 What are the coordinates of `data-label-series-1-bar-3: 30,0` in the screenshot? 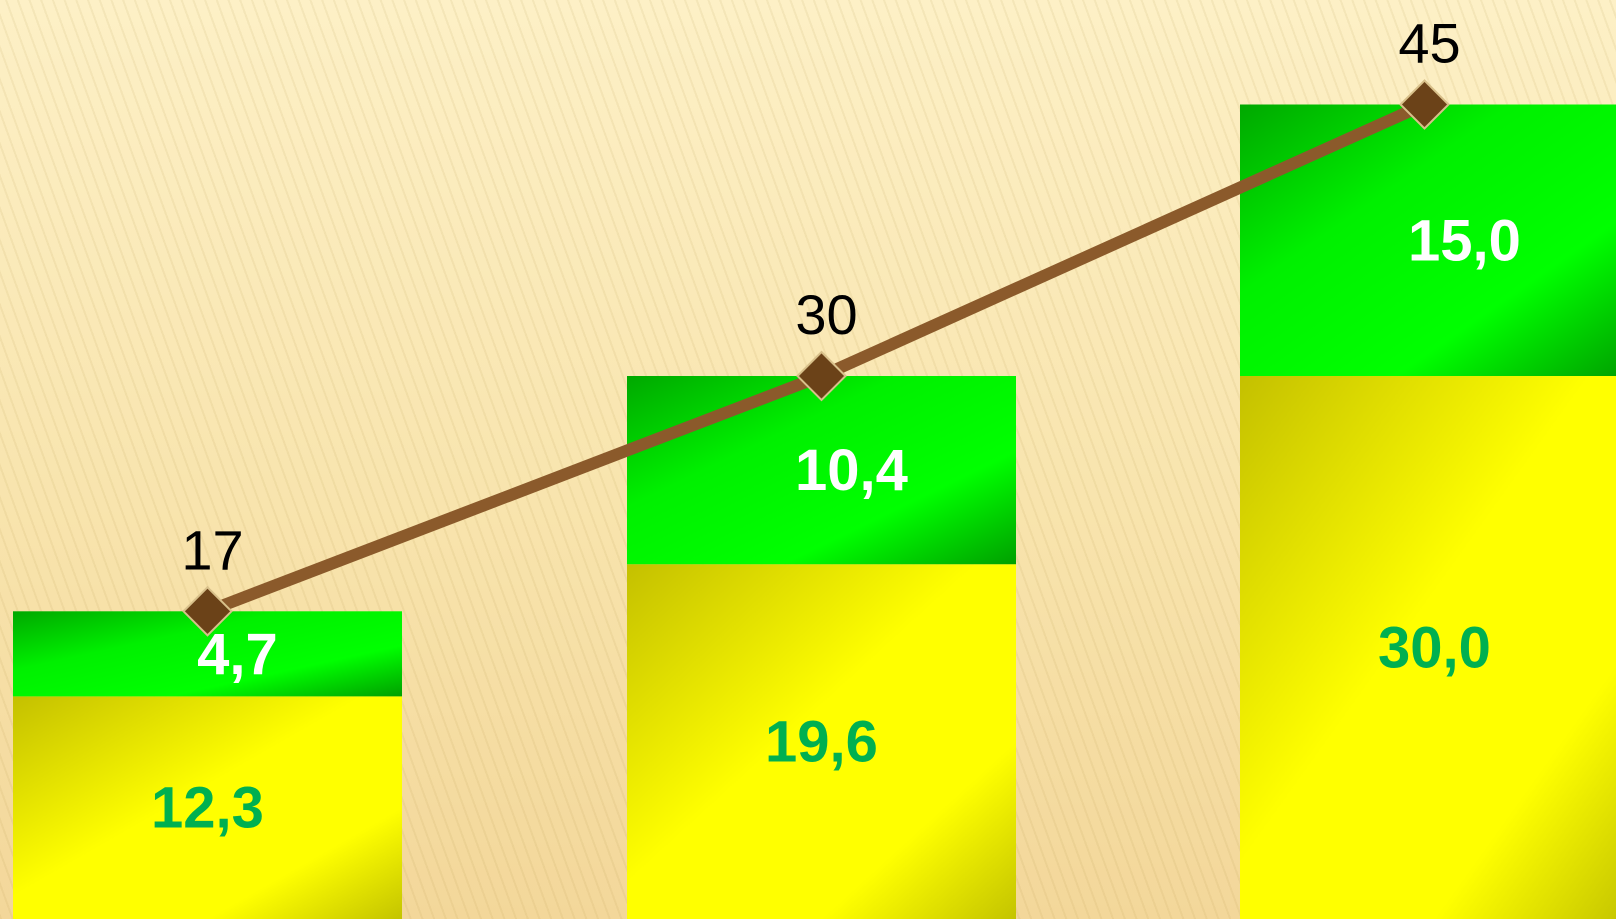 It's located at (1434, 648).